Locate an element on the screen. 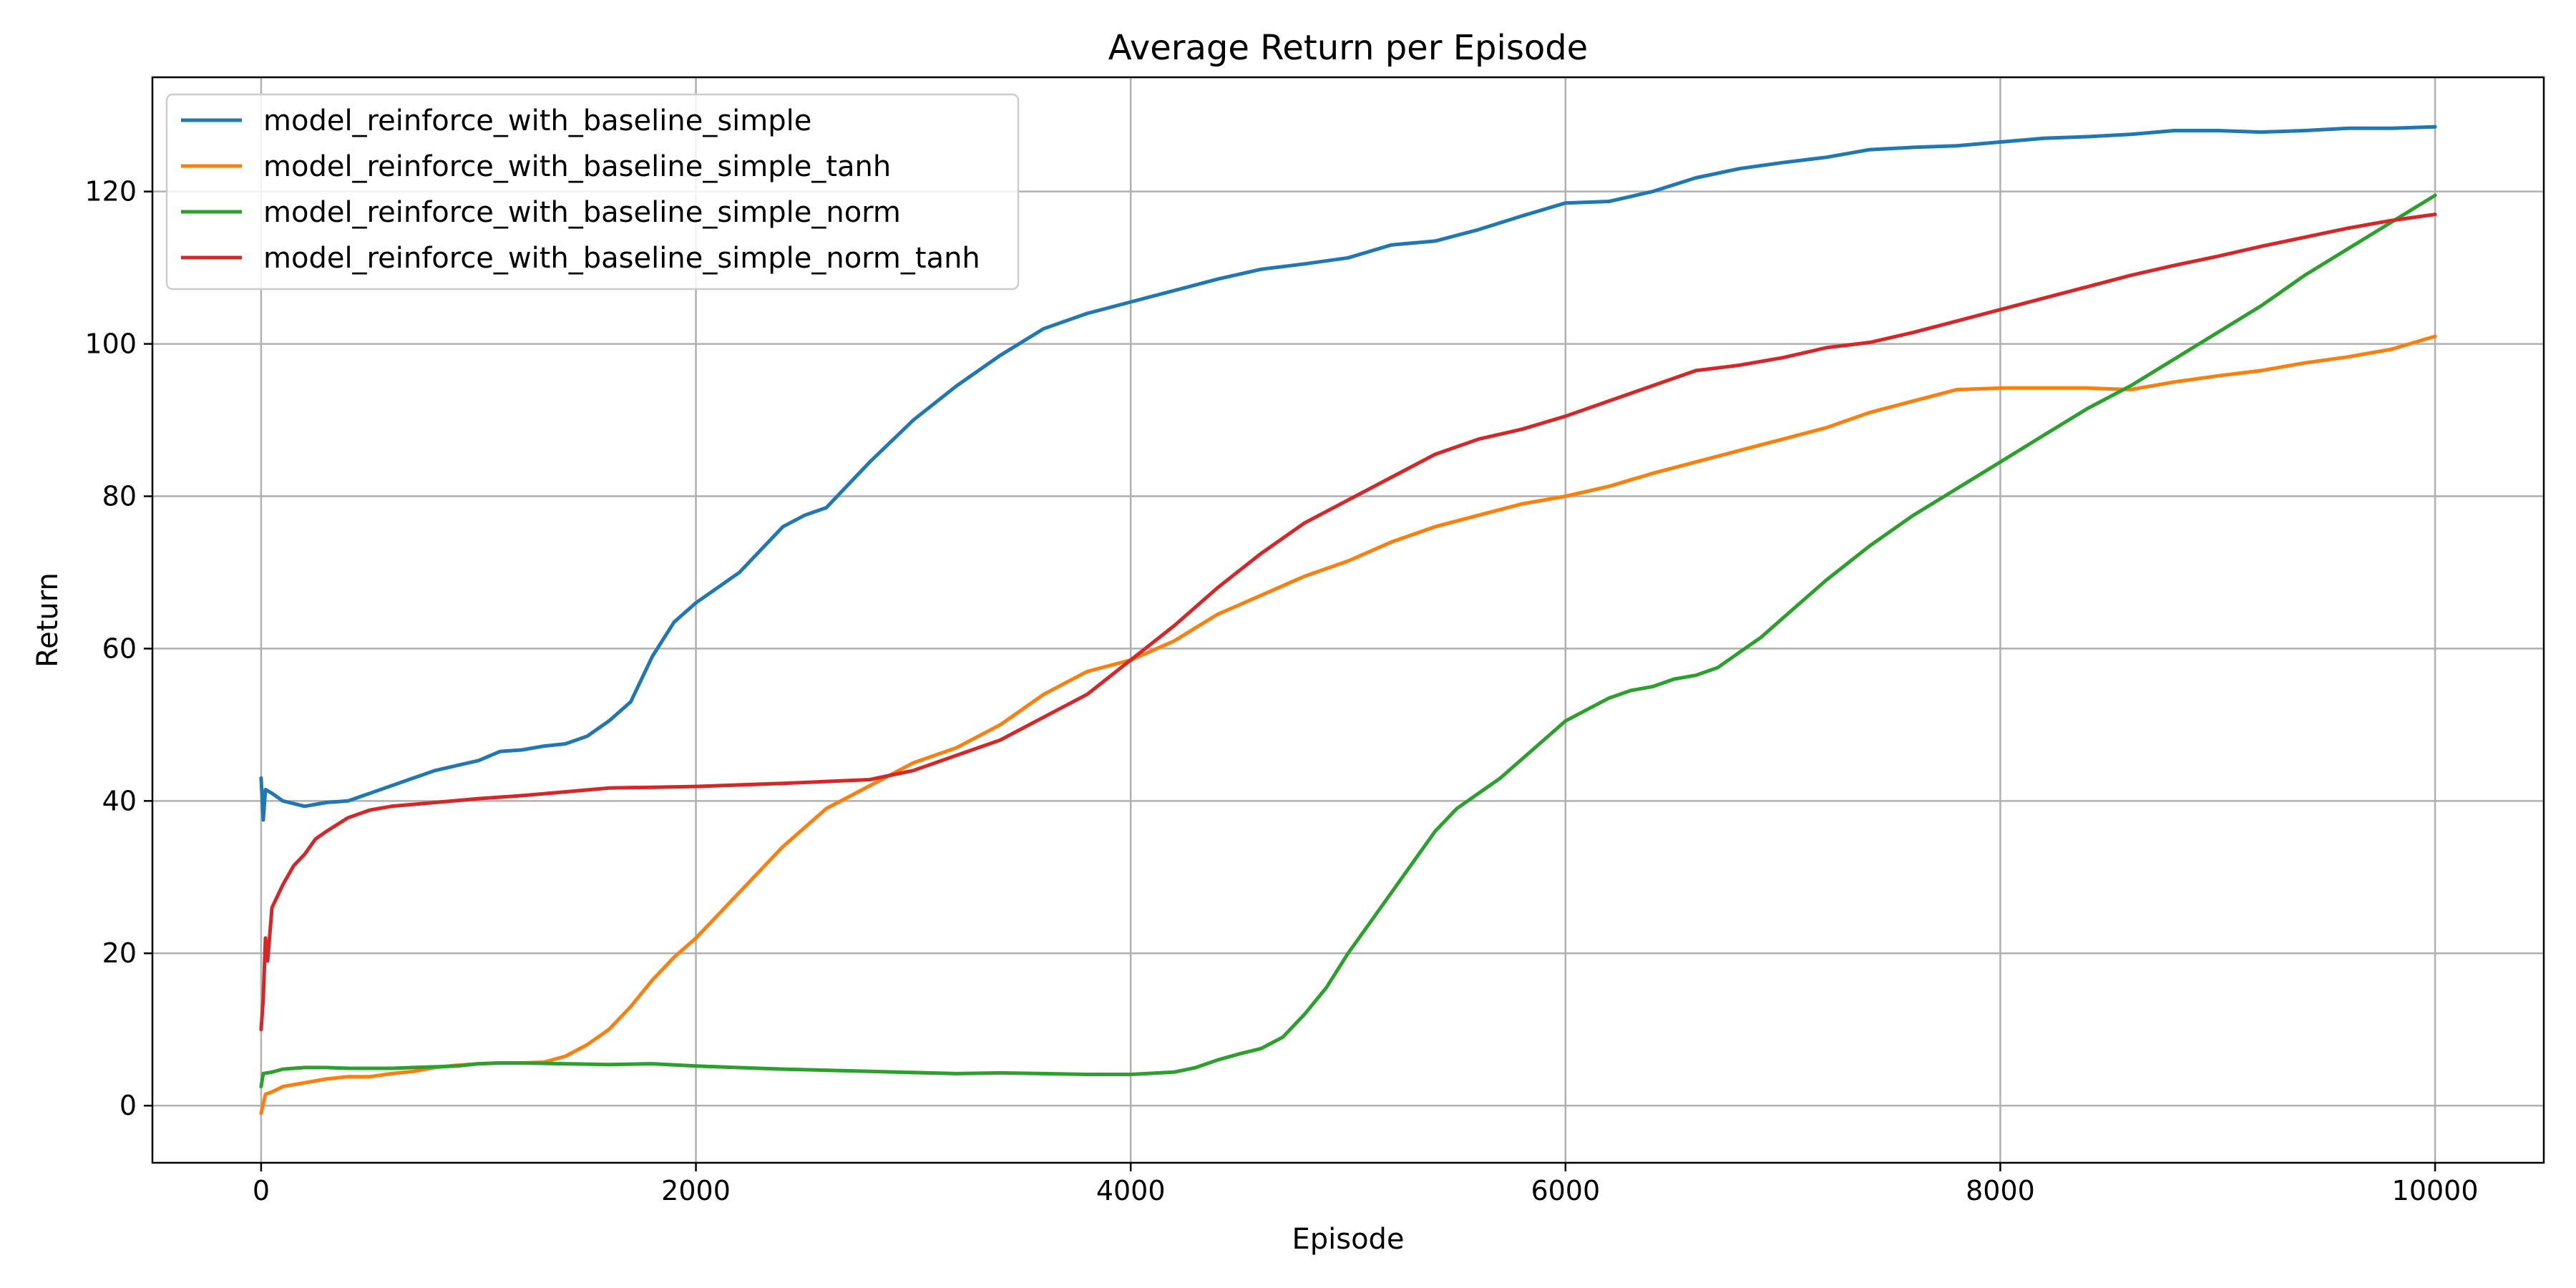 Image resolution: width=2576 pixels, height=1288 pixels. y-tick-label: 100 is located at coordinates (110, 344).